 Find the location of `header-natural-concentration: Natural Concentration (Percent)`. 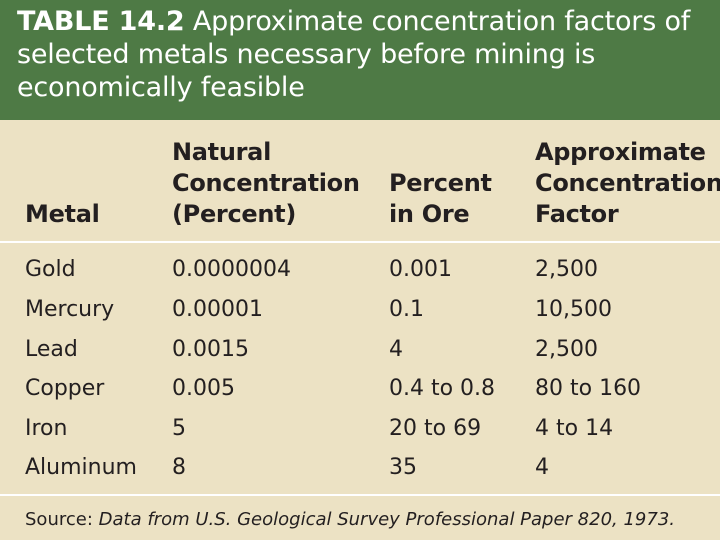

header-natural-concentration: Natural Concentration (Percent) is located at coordinates (266, 183).